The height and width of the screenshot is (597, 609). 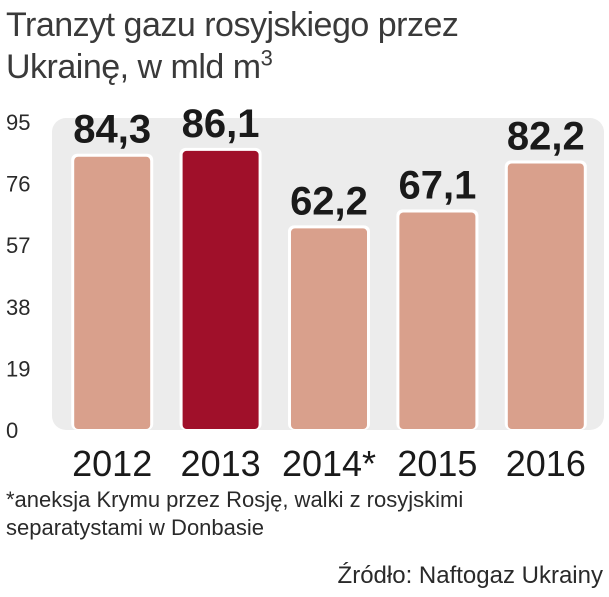 I want to click on bar-value-label: 67,1, so click(x=437, y=185).